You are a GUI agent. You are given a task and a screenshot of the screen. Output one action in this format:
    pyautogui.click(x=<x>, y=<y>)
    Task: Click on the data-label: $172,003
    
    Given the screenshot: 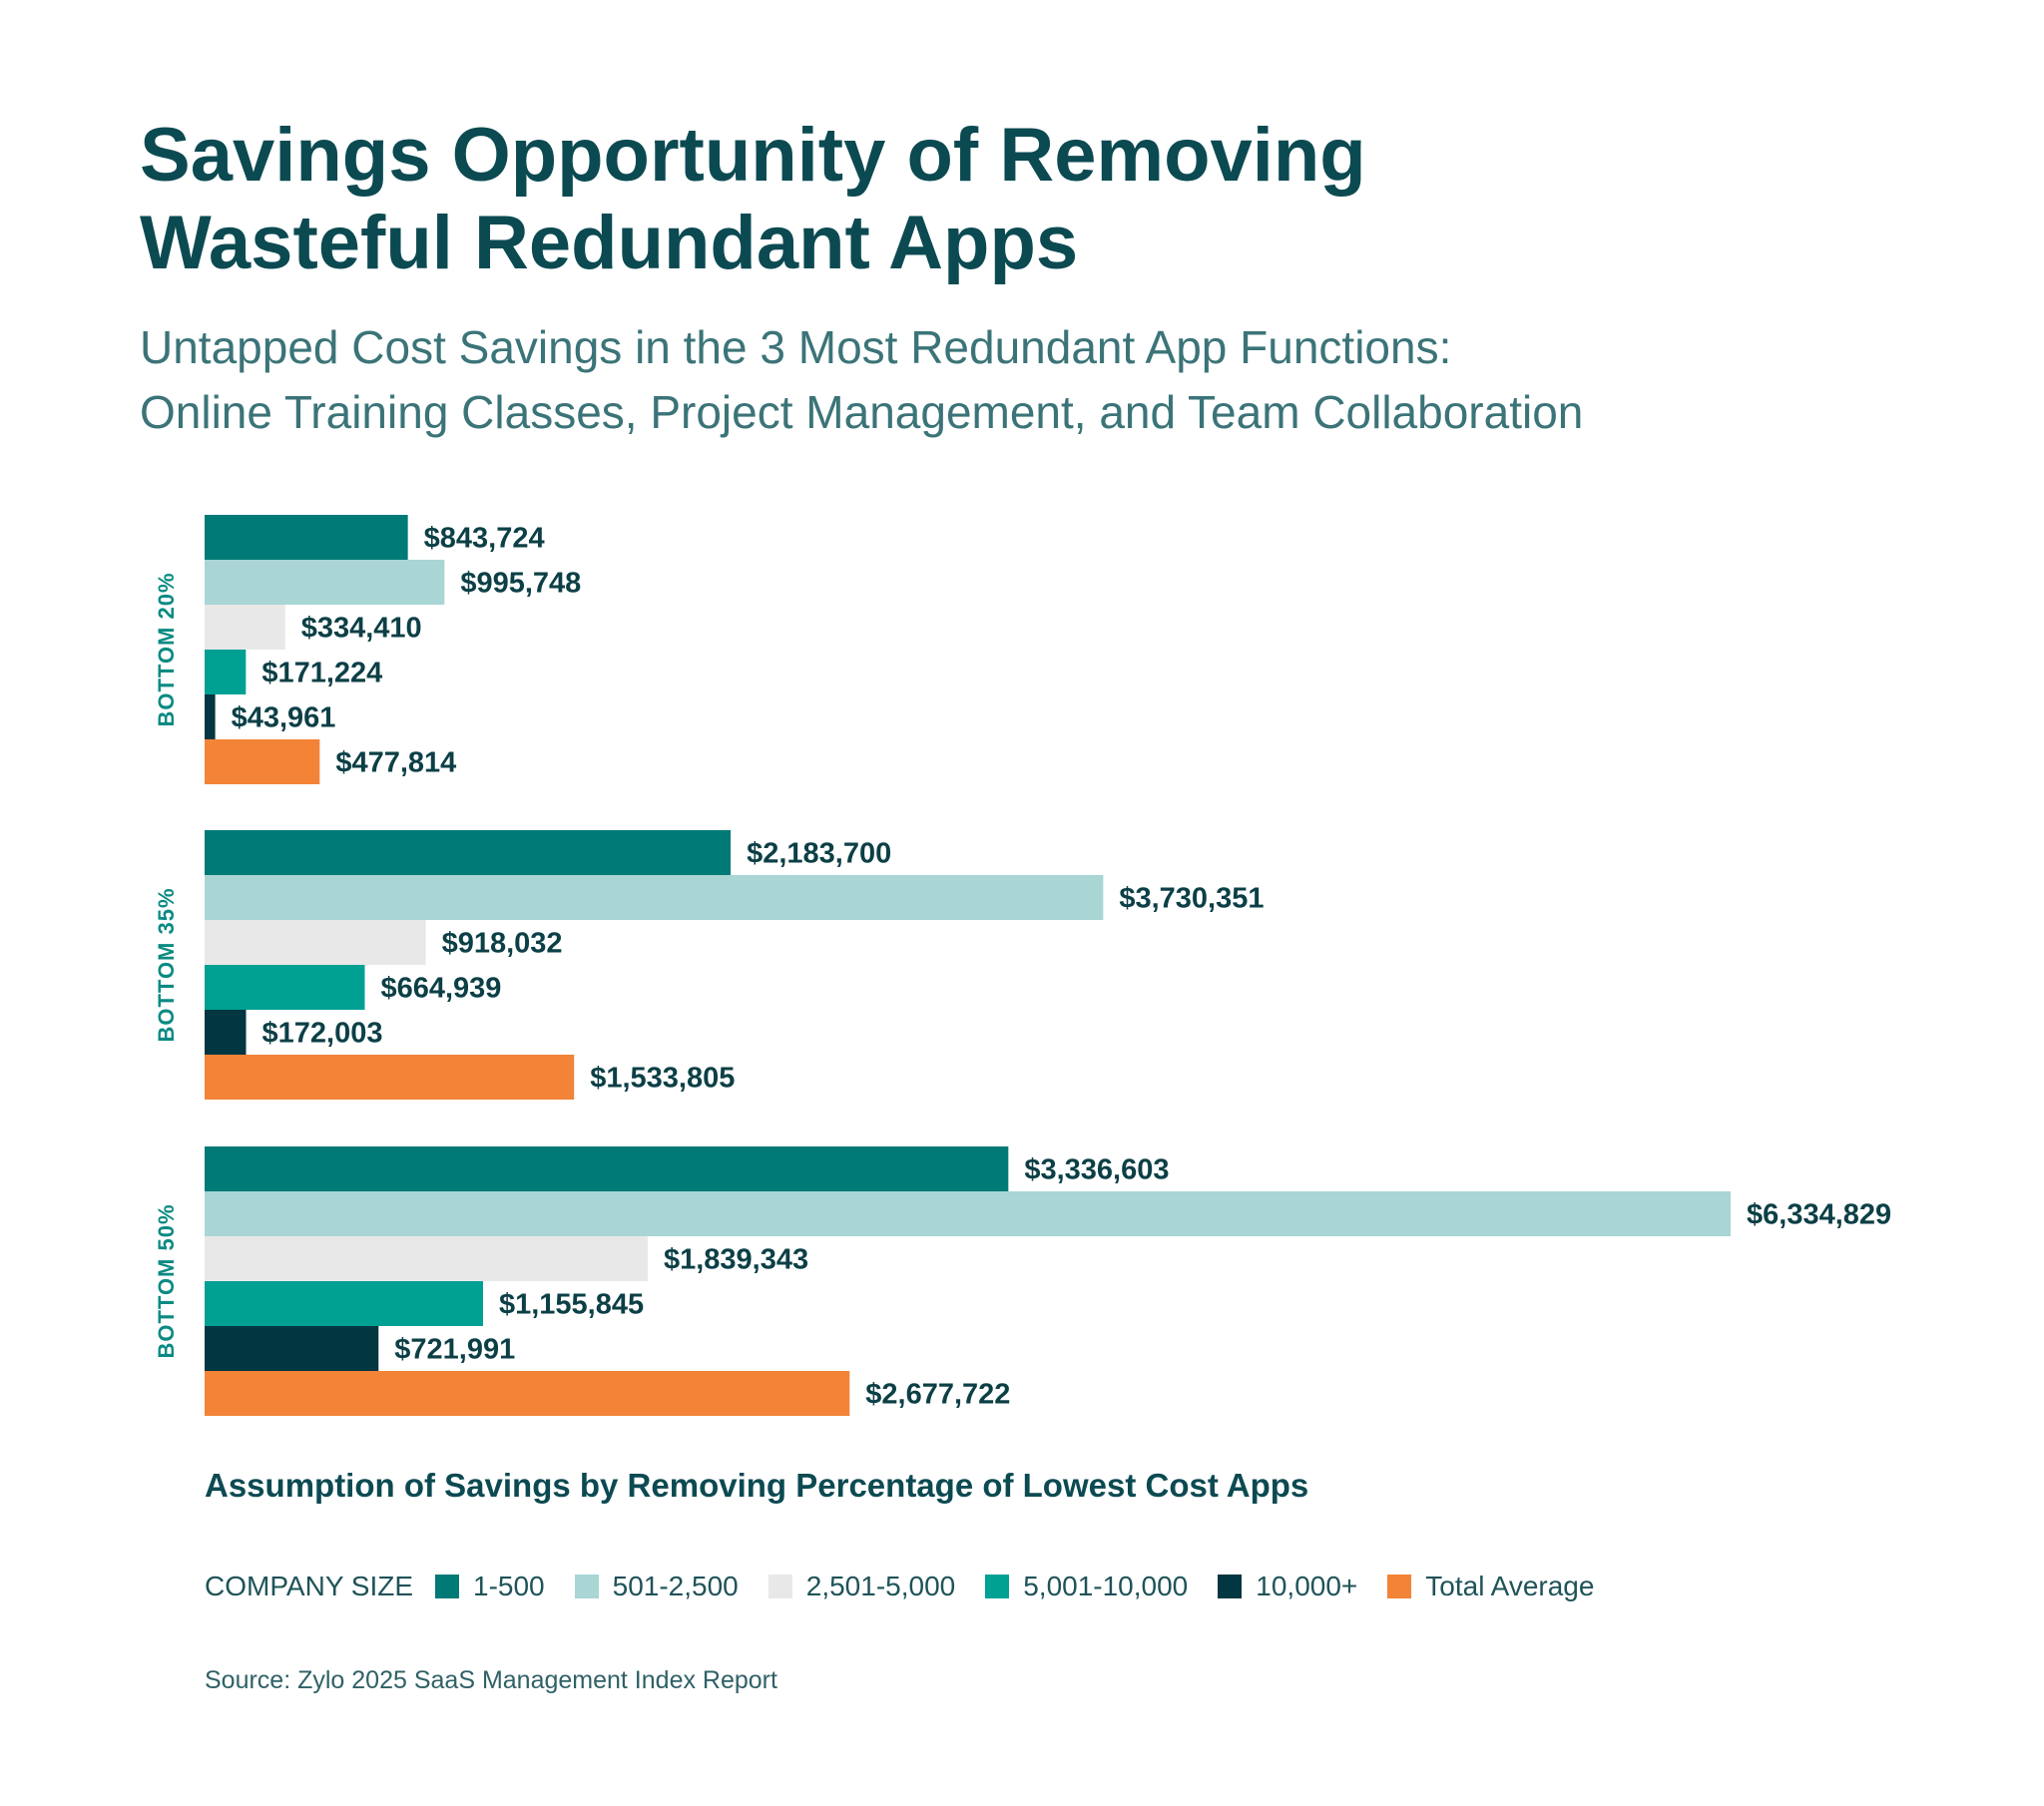 What is the action you would take?
    pyautogui.click(x=322, y=1034)
    